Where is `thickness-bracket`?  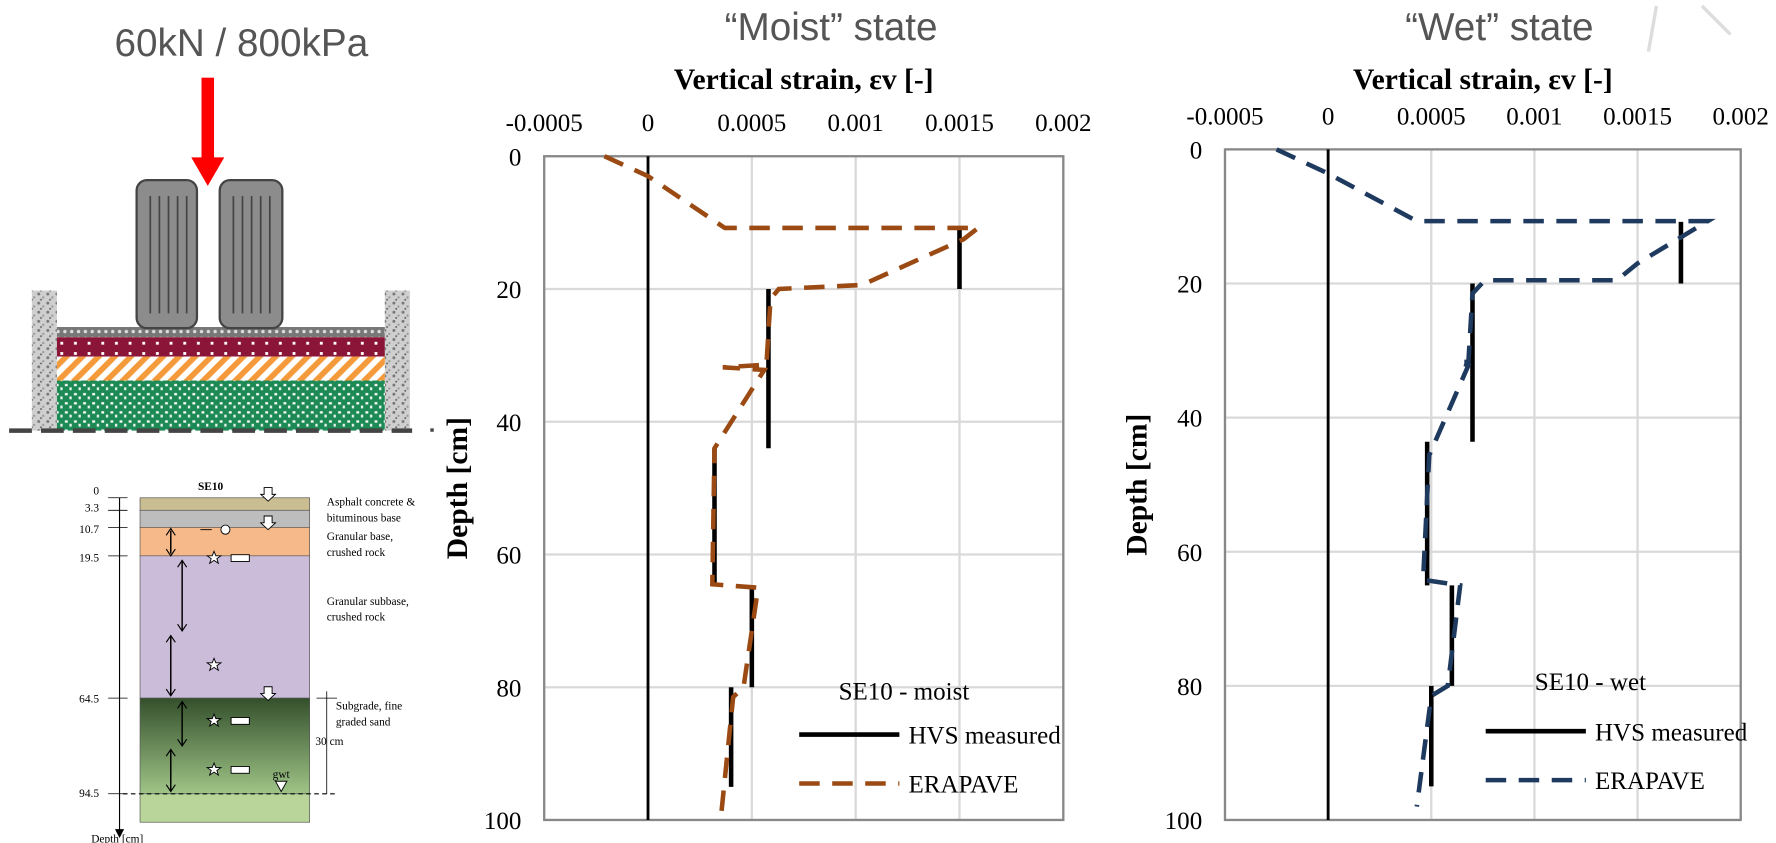
thickness-bracket is located at coordinates (326, 742).